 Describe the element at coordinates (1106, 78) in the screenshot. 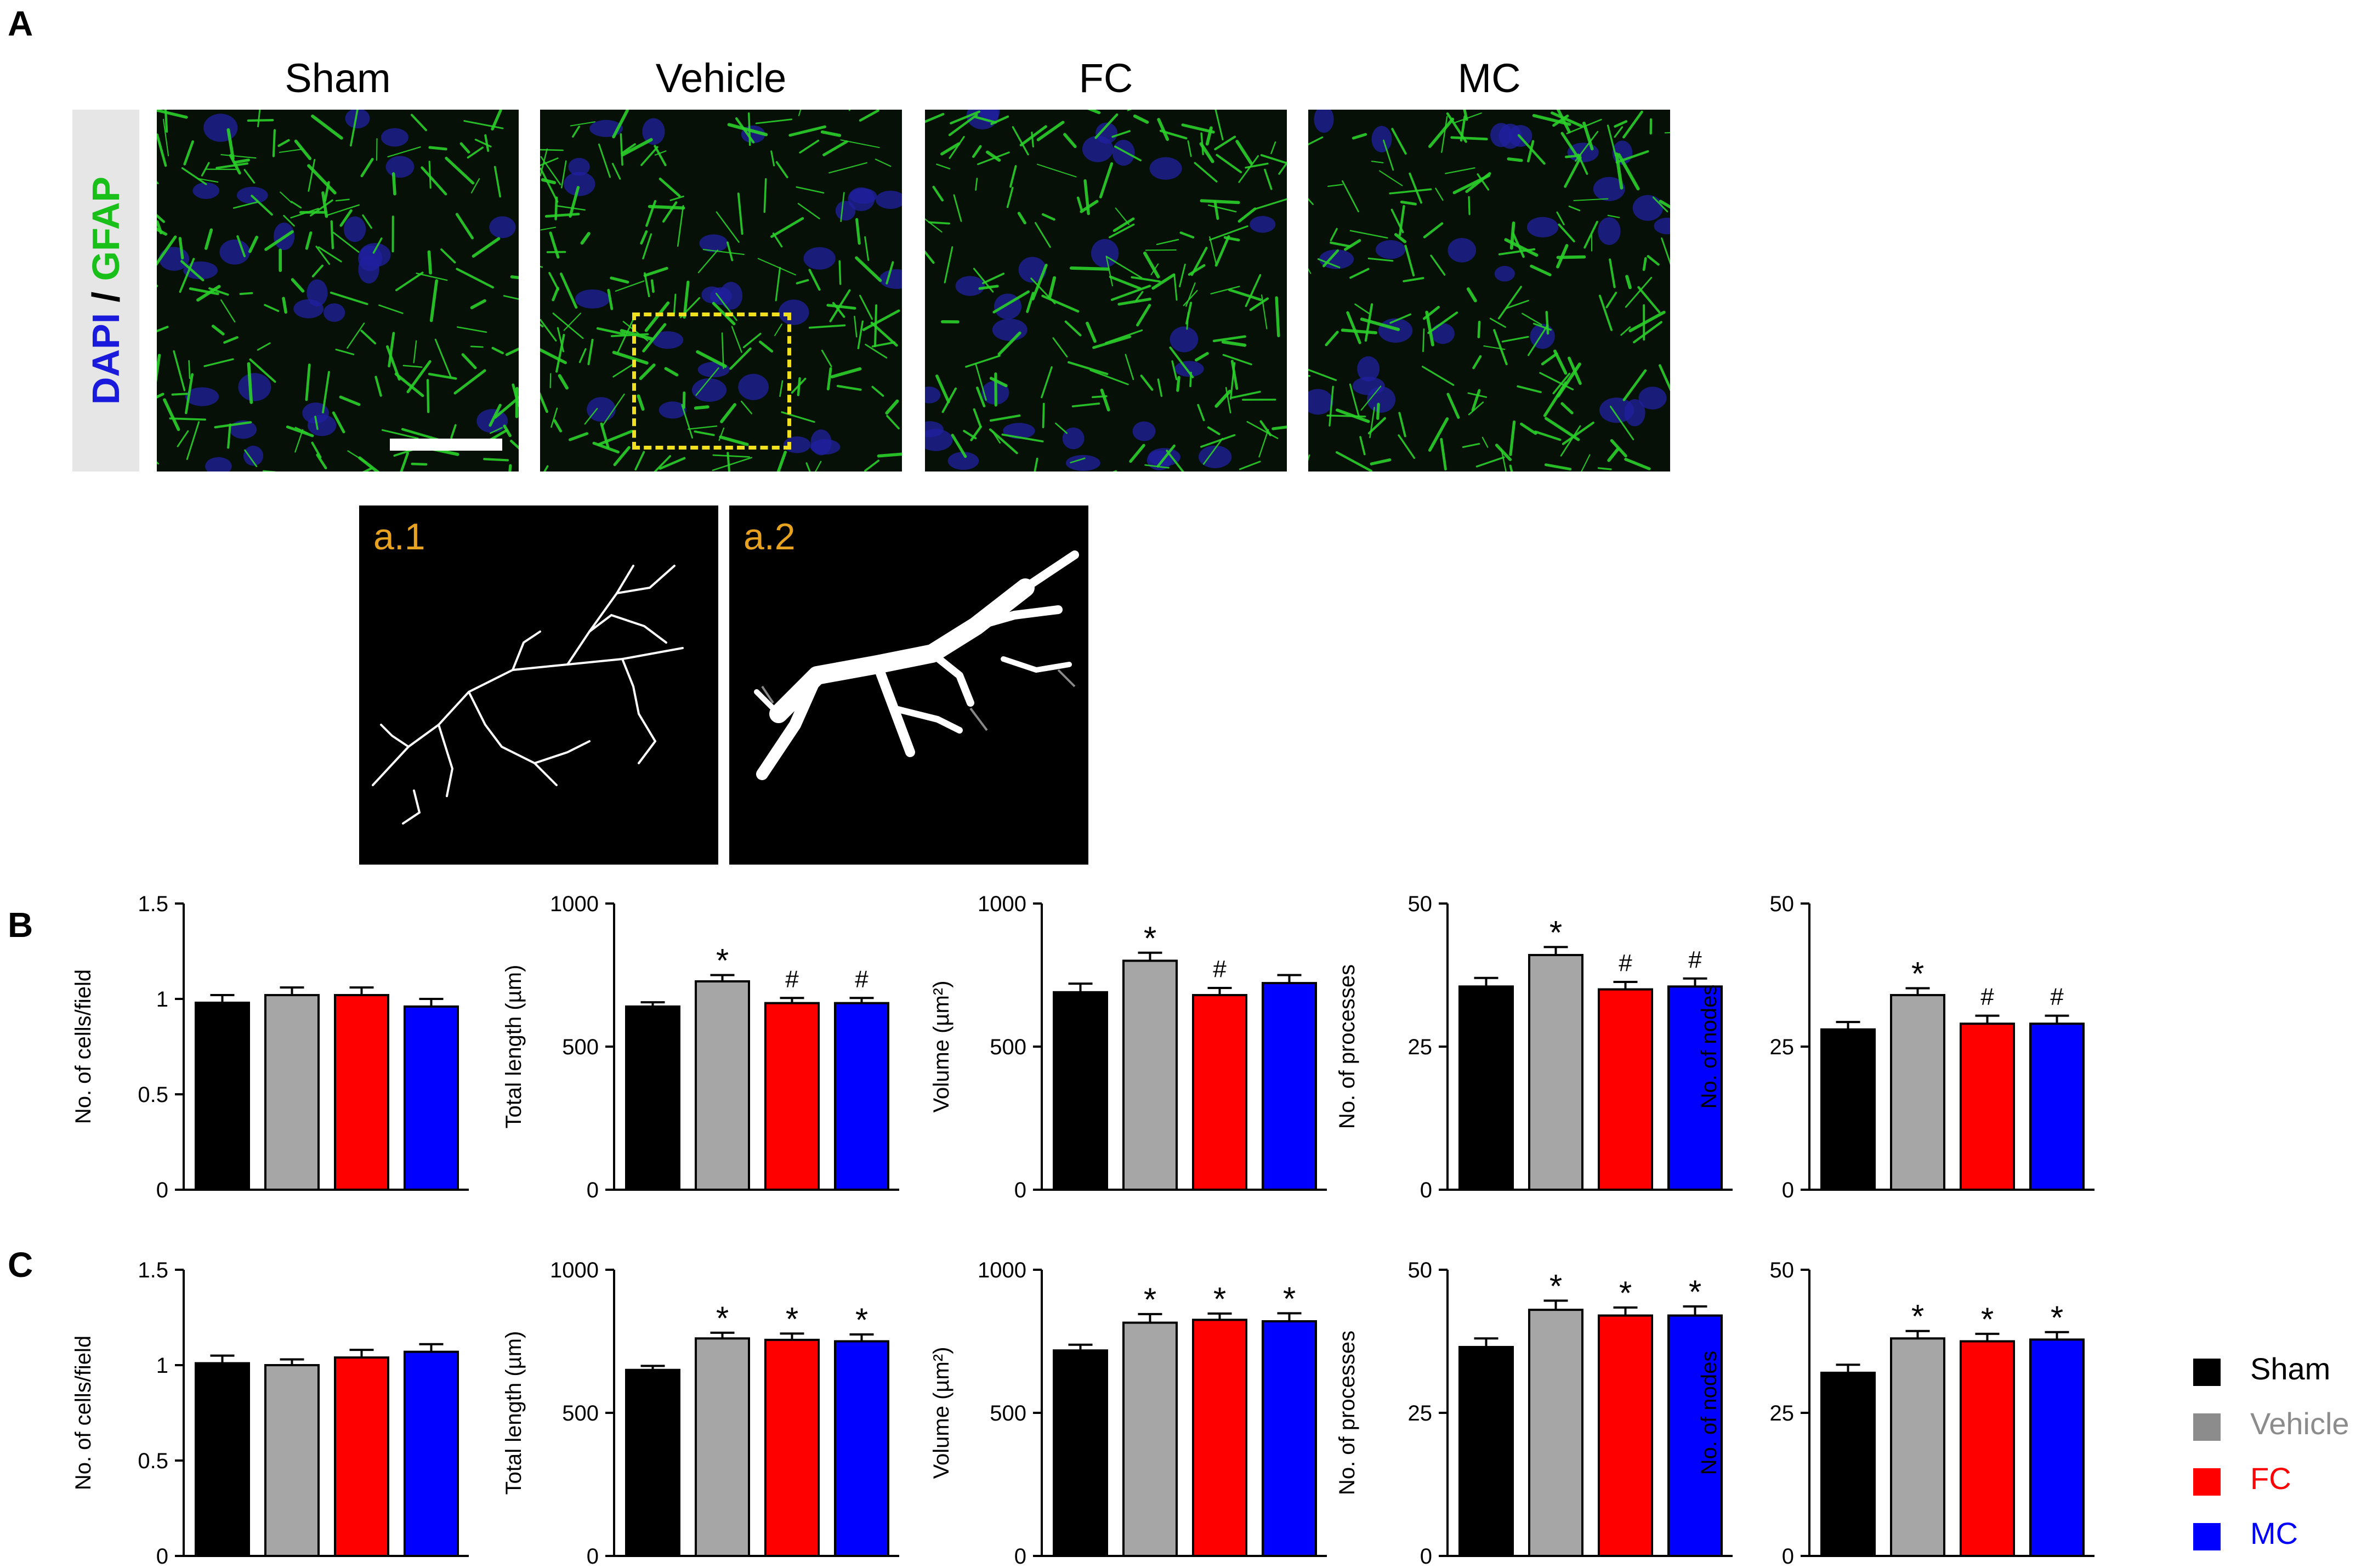

I see `micro-title-fc: FC` at that location.